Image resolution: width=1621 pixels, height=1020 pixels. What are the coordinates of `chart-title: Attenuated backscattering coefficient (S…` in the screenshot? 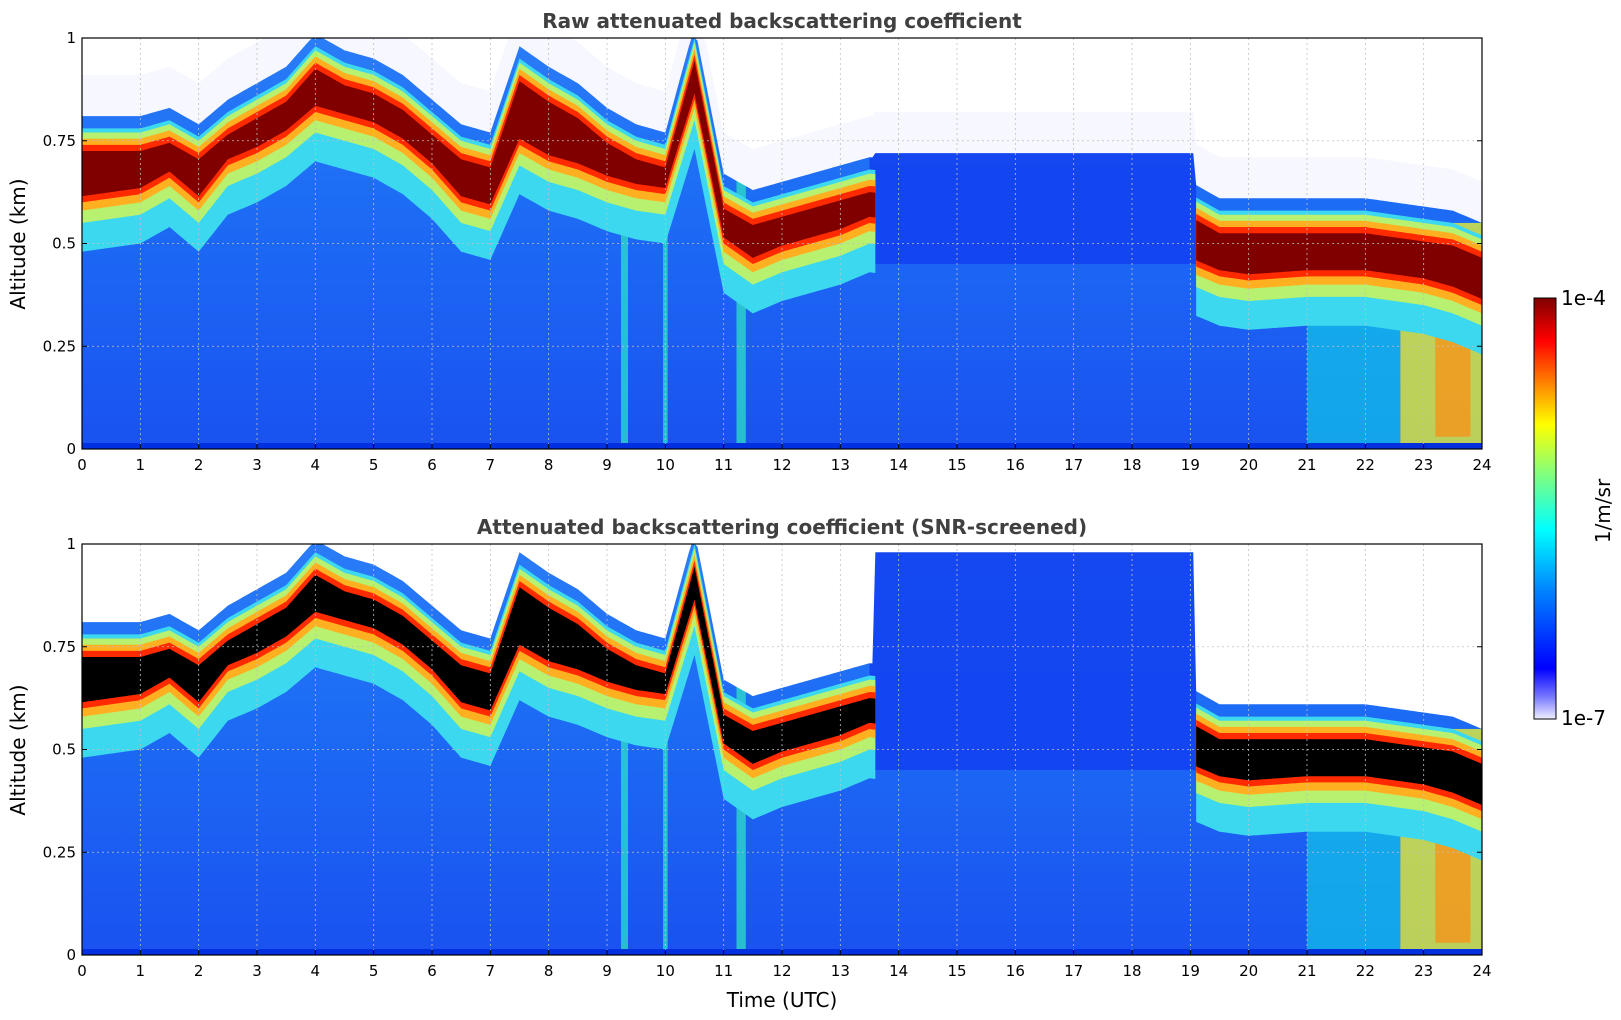 It's located at (782, 527).